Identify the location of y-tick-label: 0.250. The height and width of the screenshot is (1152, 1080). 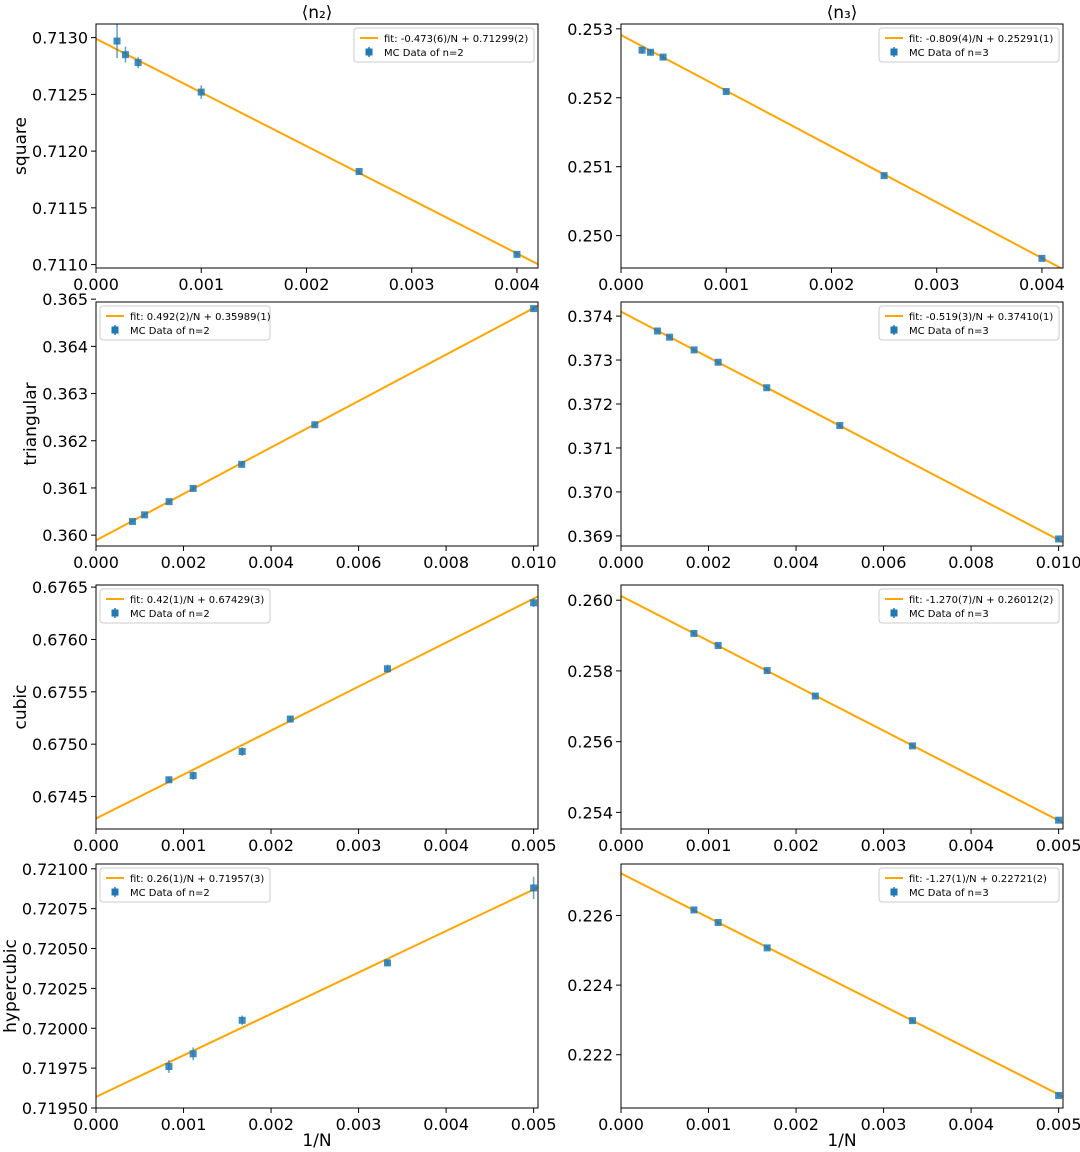
(590, 236).